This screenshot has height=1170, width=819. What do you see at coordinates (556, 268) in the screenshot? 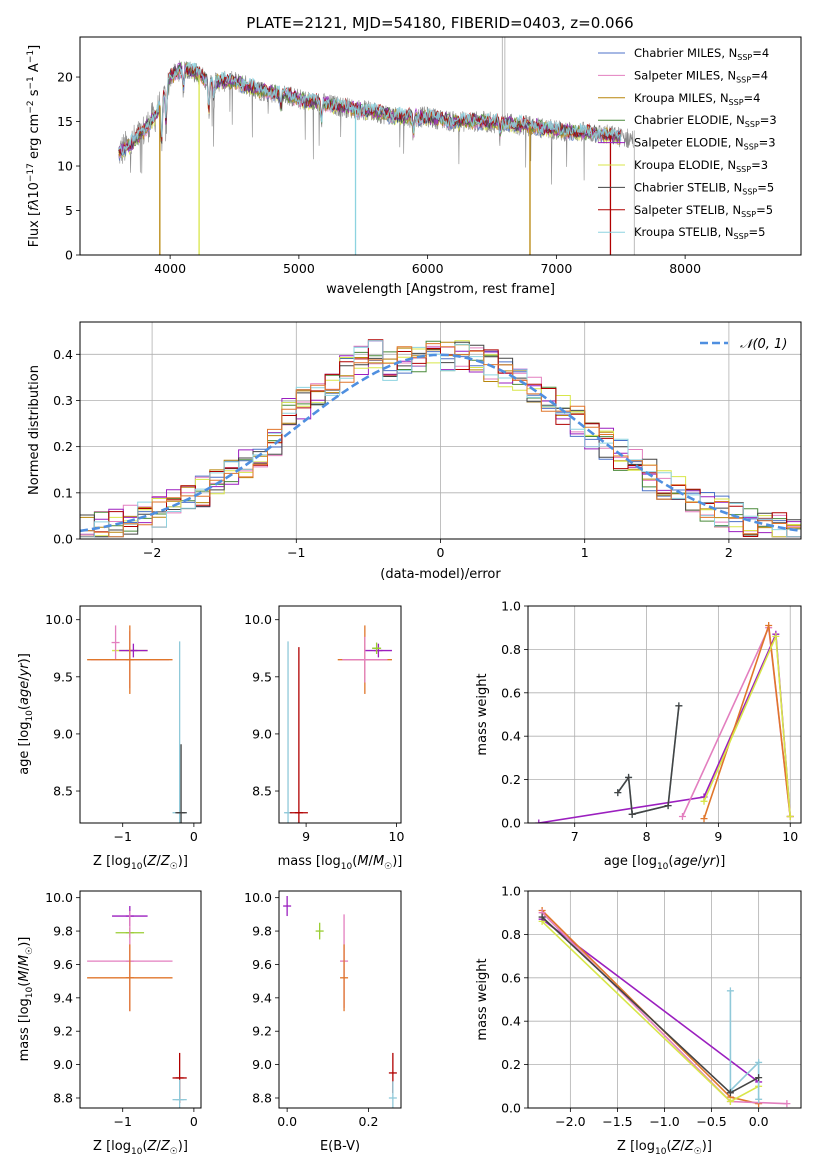
I see `x-tick-label: 7000` at bounding box center [556, 268].